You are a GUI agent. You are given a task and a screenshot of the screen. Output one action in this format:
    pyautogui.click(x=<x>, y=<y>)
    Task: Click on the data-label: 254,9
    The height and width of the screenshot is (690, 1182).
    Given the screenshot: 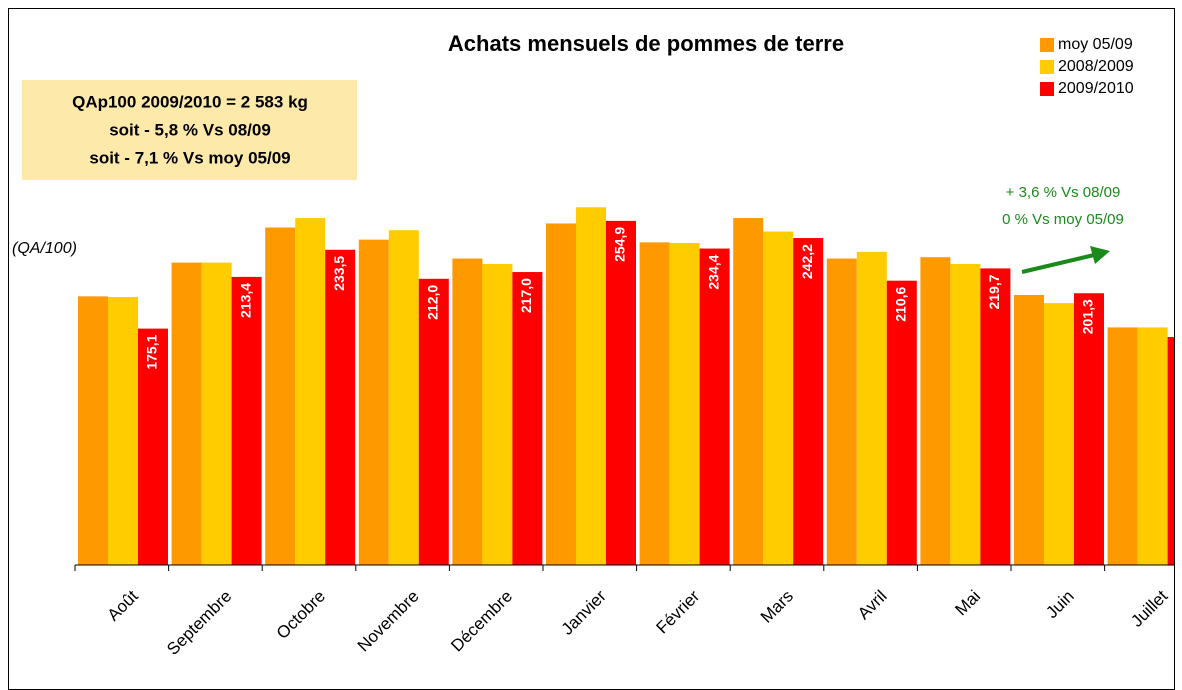 What is the action you would take?
    pyautogui.click(x=620, y=244)
    